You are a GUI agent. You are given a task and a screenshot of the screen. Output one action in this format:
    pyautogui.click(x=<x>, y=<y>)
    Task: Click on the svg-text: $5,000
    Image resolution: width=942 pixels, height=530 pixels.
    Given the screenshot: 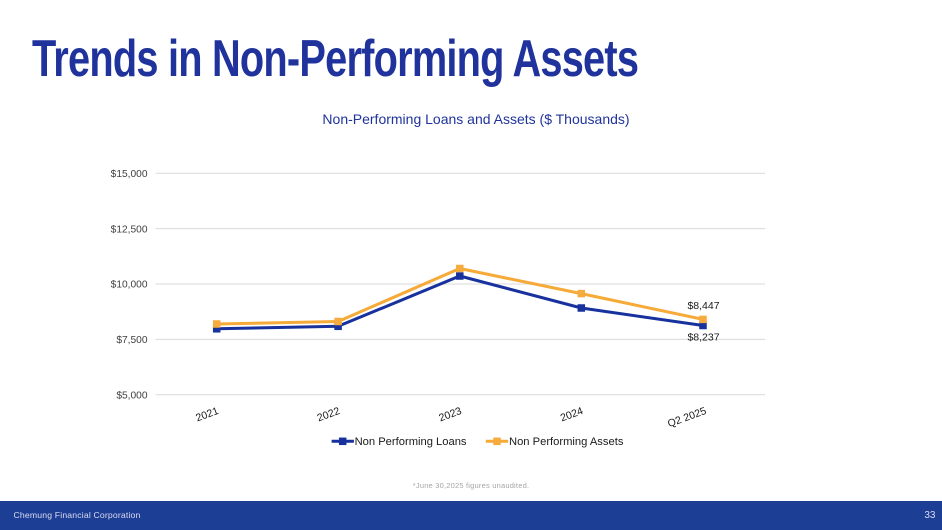 What is the action you would take?
    pyautogui.click(x=131, y=396)
    